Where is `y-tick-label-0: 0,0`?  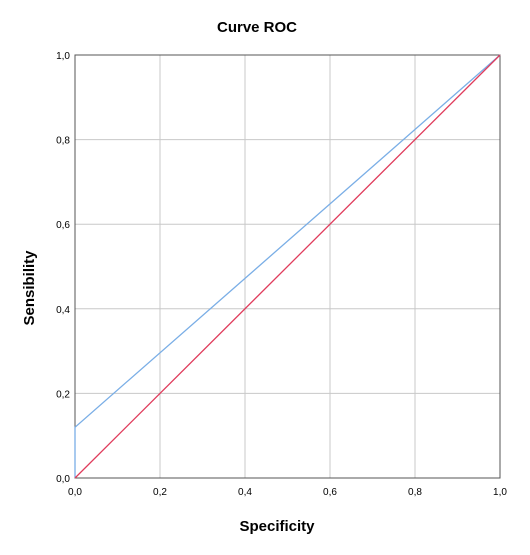 y-tick-label-0: 0,0 is located at coordinates (63, 479).